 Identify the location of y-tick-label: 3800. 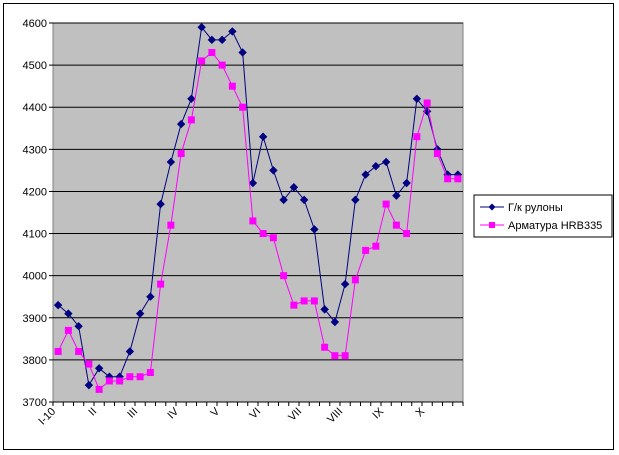
(35, 361).